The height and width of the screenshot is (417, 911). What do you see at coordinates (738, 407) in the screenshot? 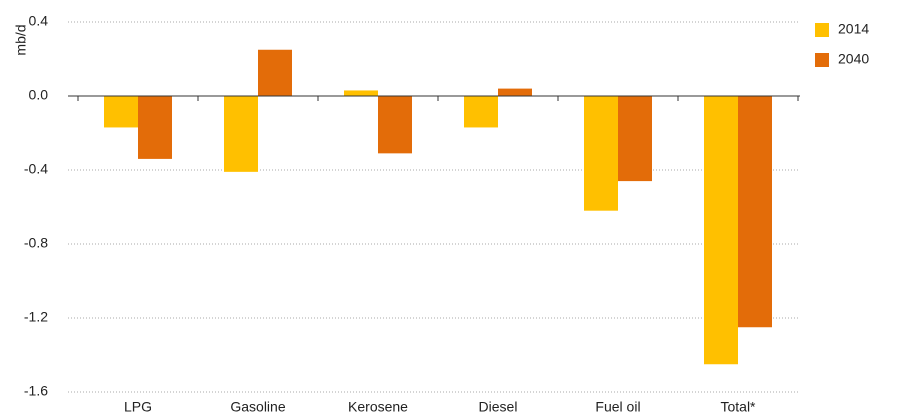
I see `x-tick-label: Total*` at bounding box center [738, 407].